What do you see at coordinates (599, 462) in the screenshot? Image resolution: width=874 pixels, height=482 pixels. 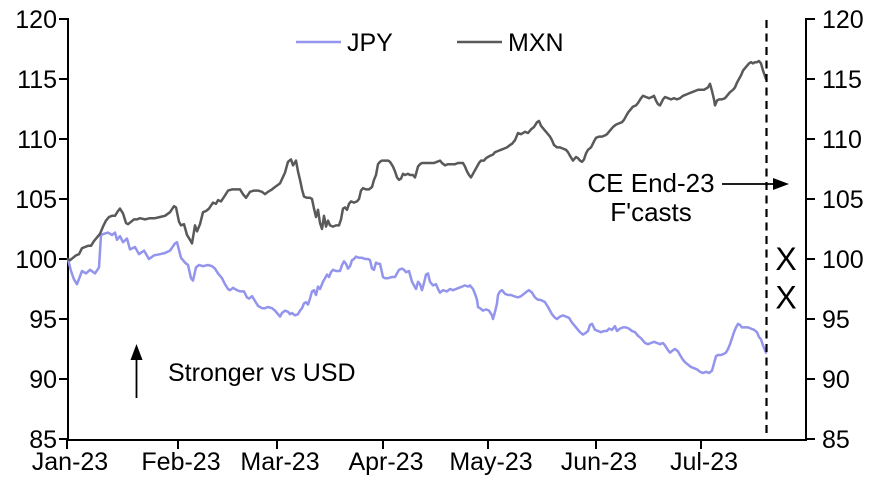 I see `x-axis-label: Jun-23` at bounding box center [599, 462].